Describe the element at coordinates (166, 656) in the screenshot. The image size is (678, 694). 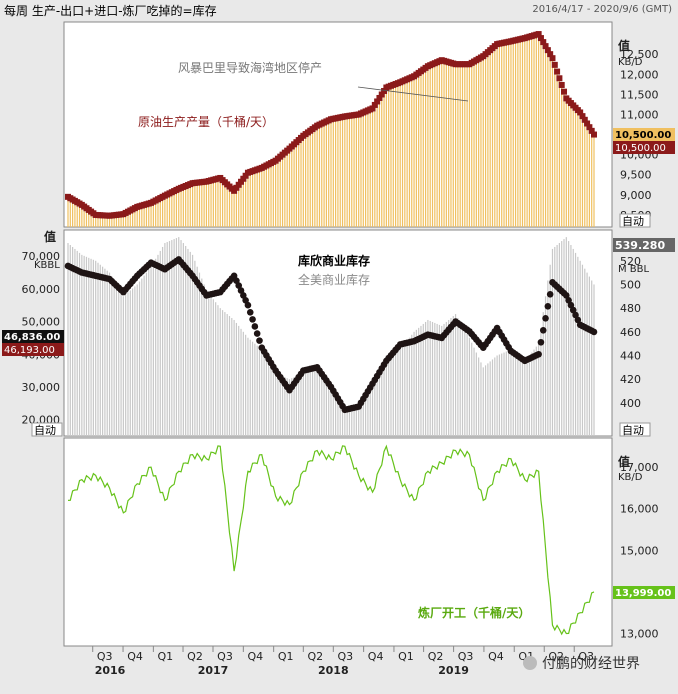
I see `quarter-label: Q1` at that location.